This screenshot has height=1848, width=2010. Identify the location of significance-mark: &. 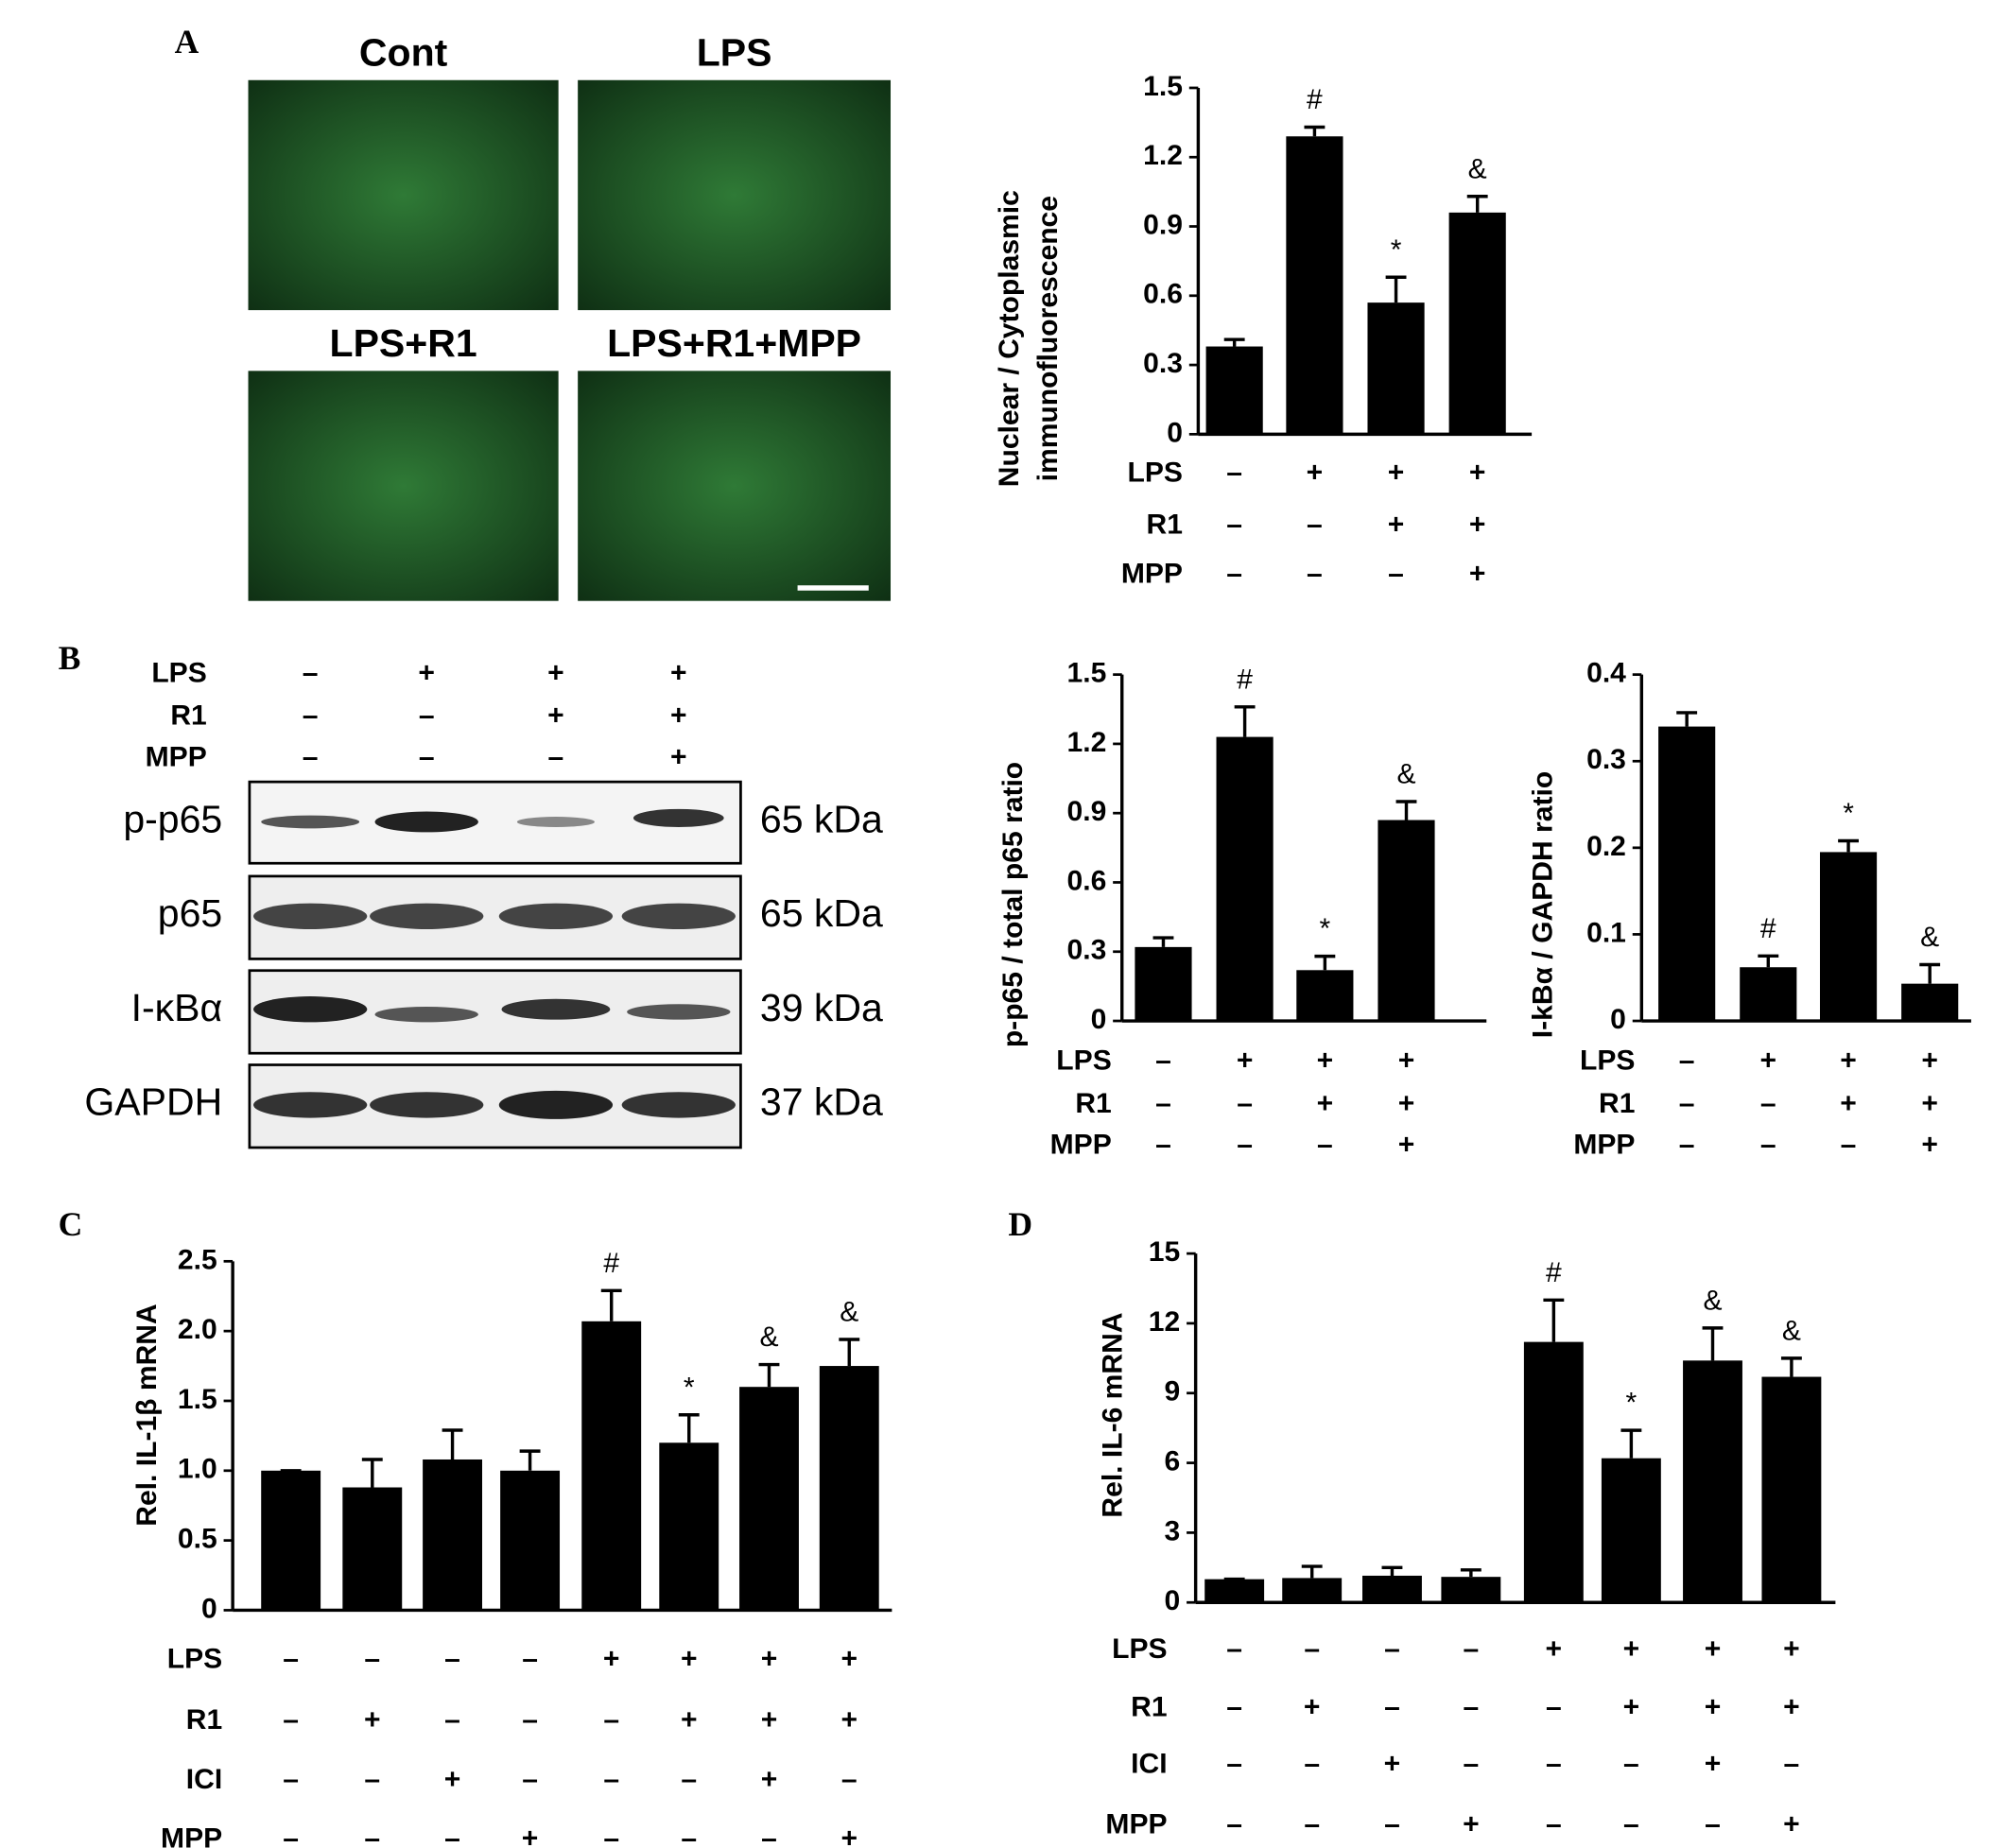
(1477, 168).